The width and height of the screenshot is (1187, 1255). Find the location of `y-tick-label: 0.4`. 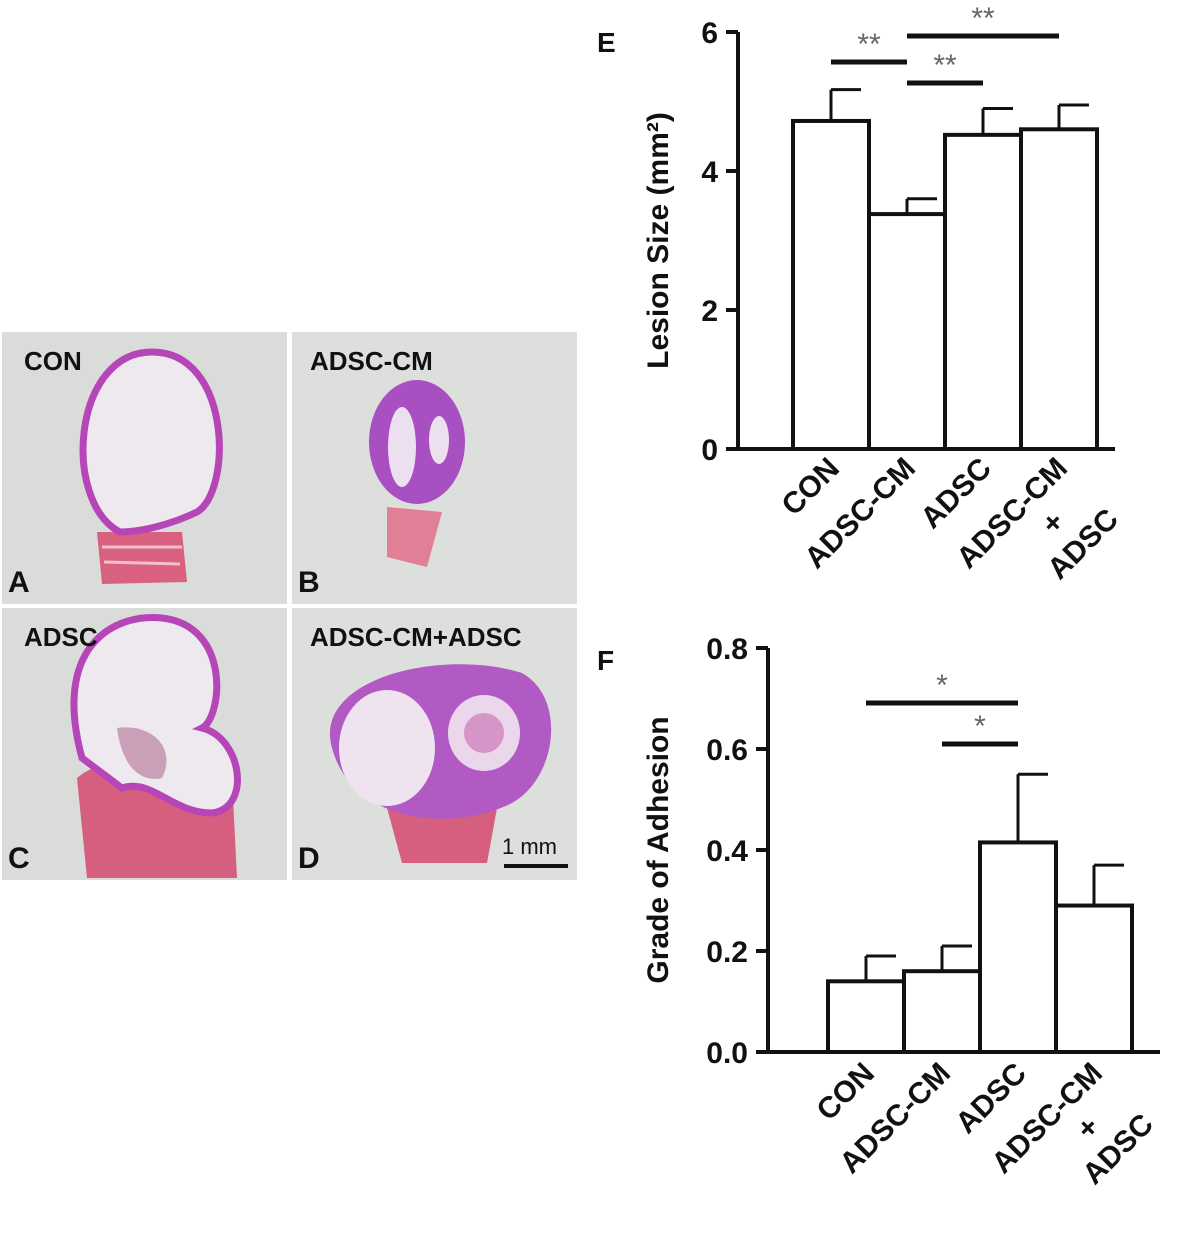

y-tick-label: 0.4 is located at coordinates (727, 851).